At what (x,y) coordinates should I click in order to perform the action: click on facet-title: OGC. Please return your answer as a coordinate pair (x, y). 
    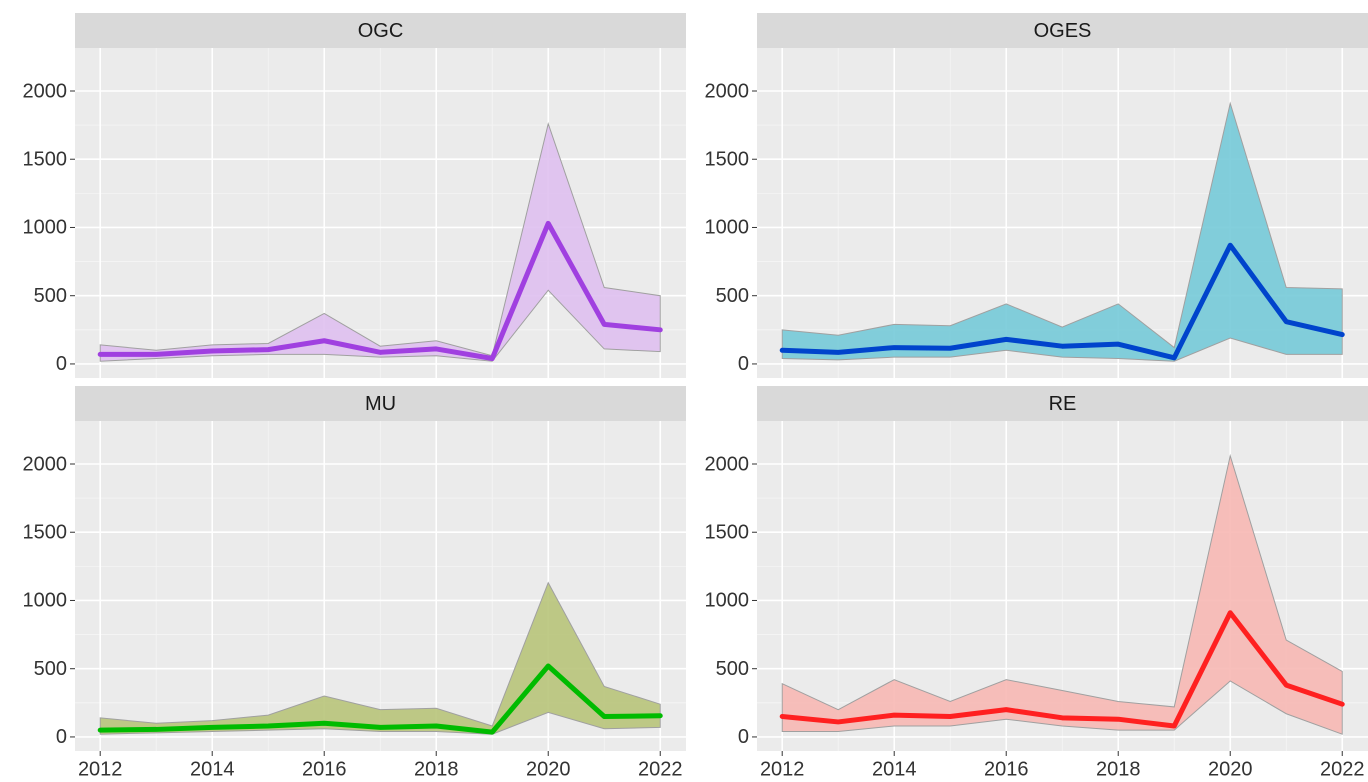
    Looking at the image, I should click on (381, 31).